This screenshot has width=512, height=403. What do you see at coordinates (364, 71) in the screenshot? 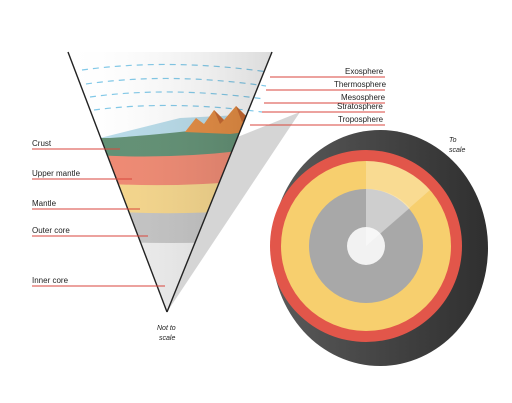
I see `label-exosphere: Exosphere` at bounding box center [364, 71].